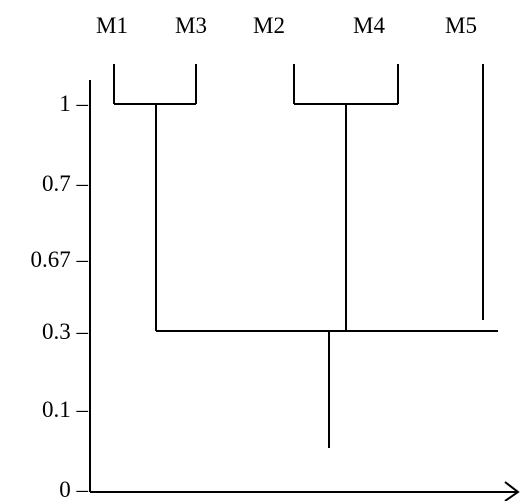  What do you see at coordinates (461, 25) in the screenshot?
I see `leaf-label-m5: M5` at bounding box center [461, 25].